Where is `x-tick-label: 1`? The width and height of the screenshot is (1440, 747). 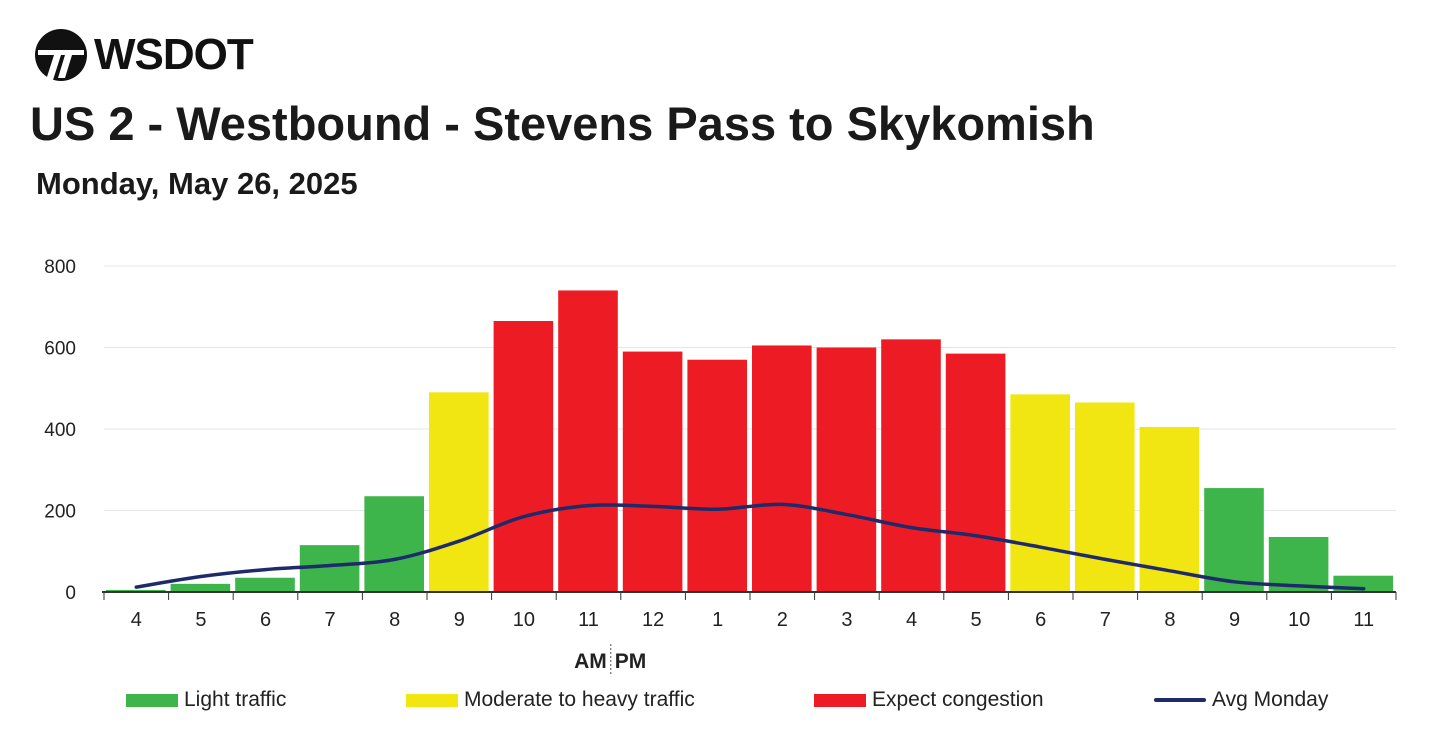 x-tick-label: 1 is located at coordinates (717, 620).